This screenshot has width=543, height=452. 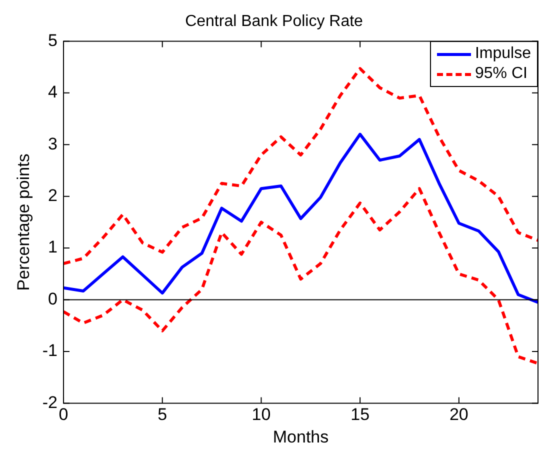 I want to click on y-tick-label: 3, so click(x=53, y=144).